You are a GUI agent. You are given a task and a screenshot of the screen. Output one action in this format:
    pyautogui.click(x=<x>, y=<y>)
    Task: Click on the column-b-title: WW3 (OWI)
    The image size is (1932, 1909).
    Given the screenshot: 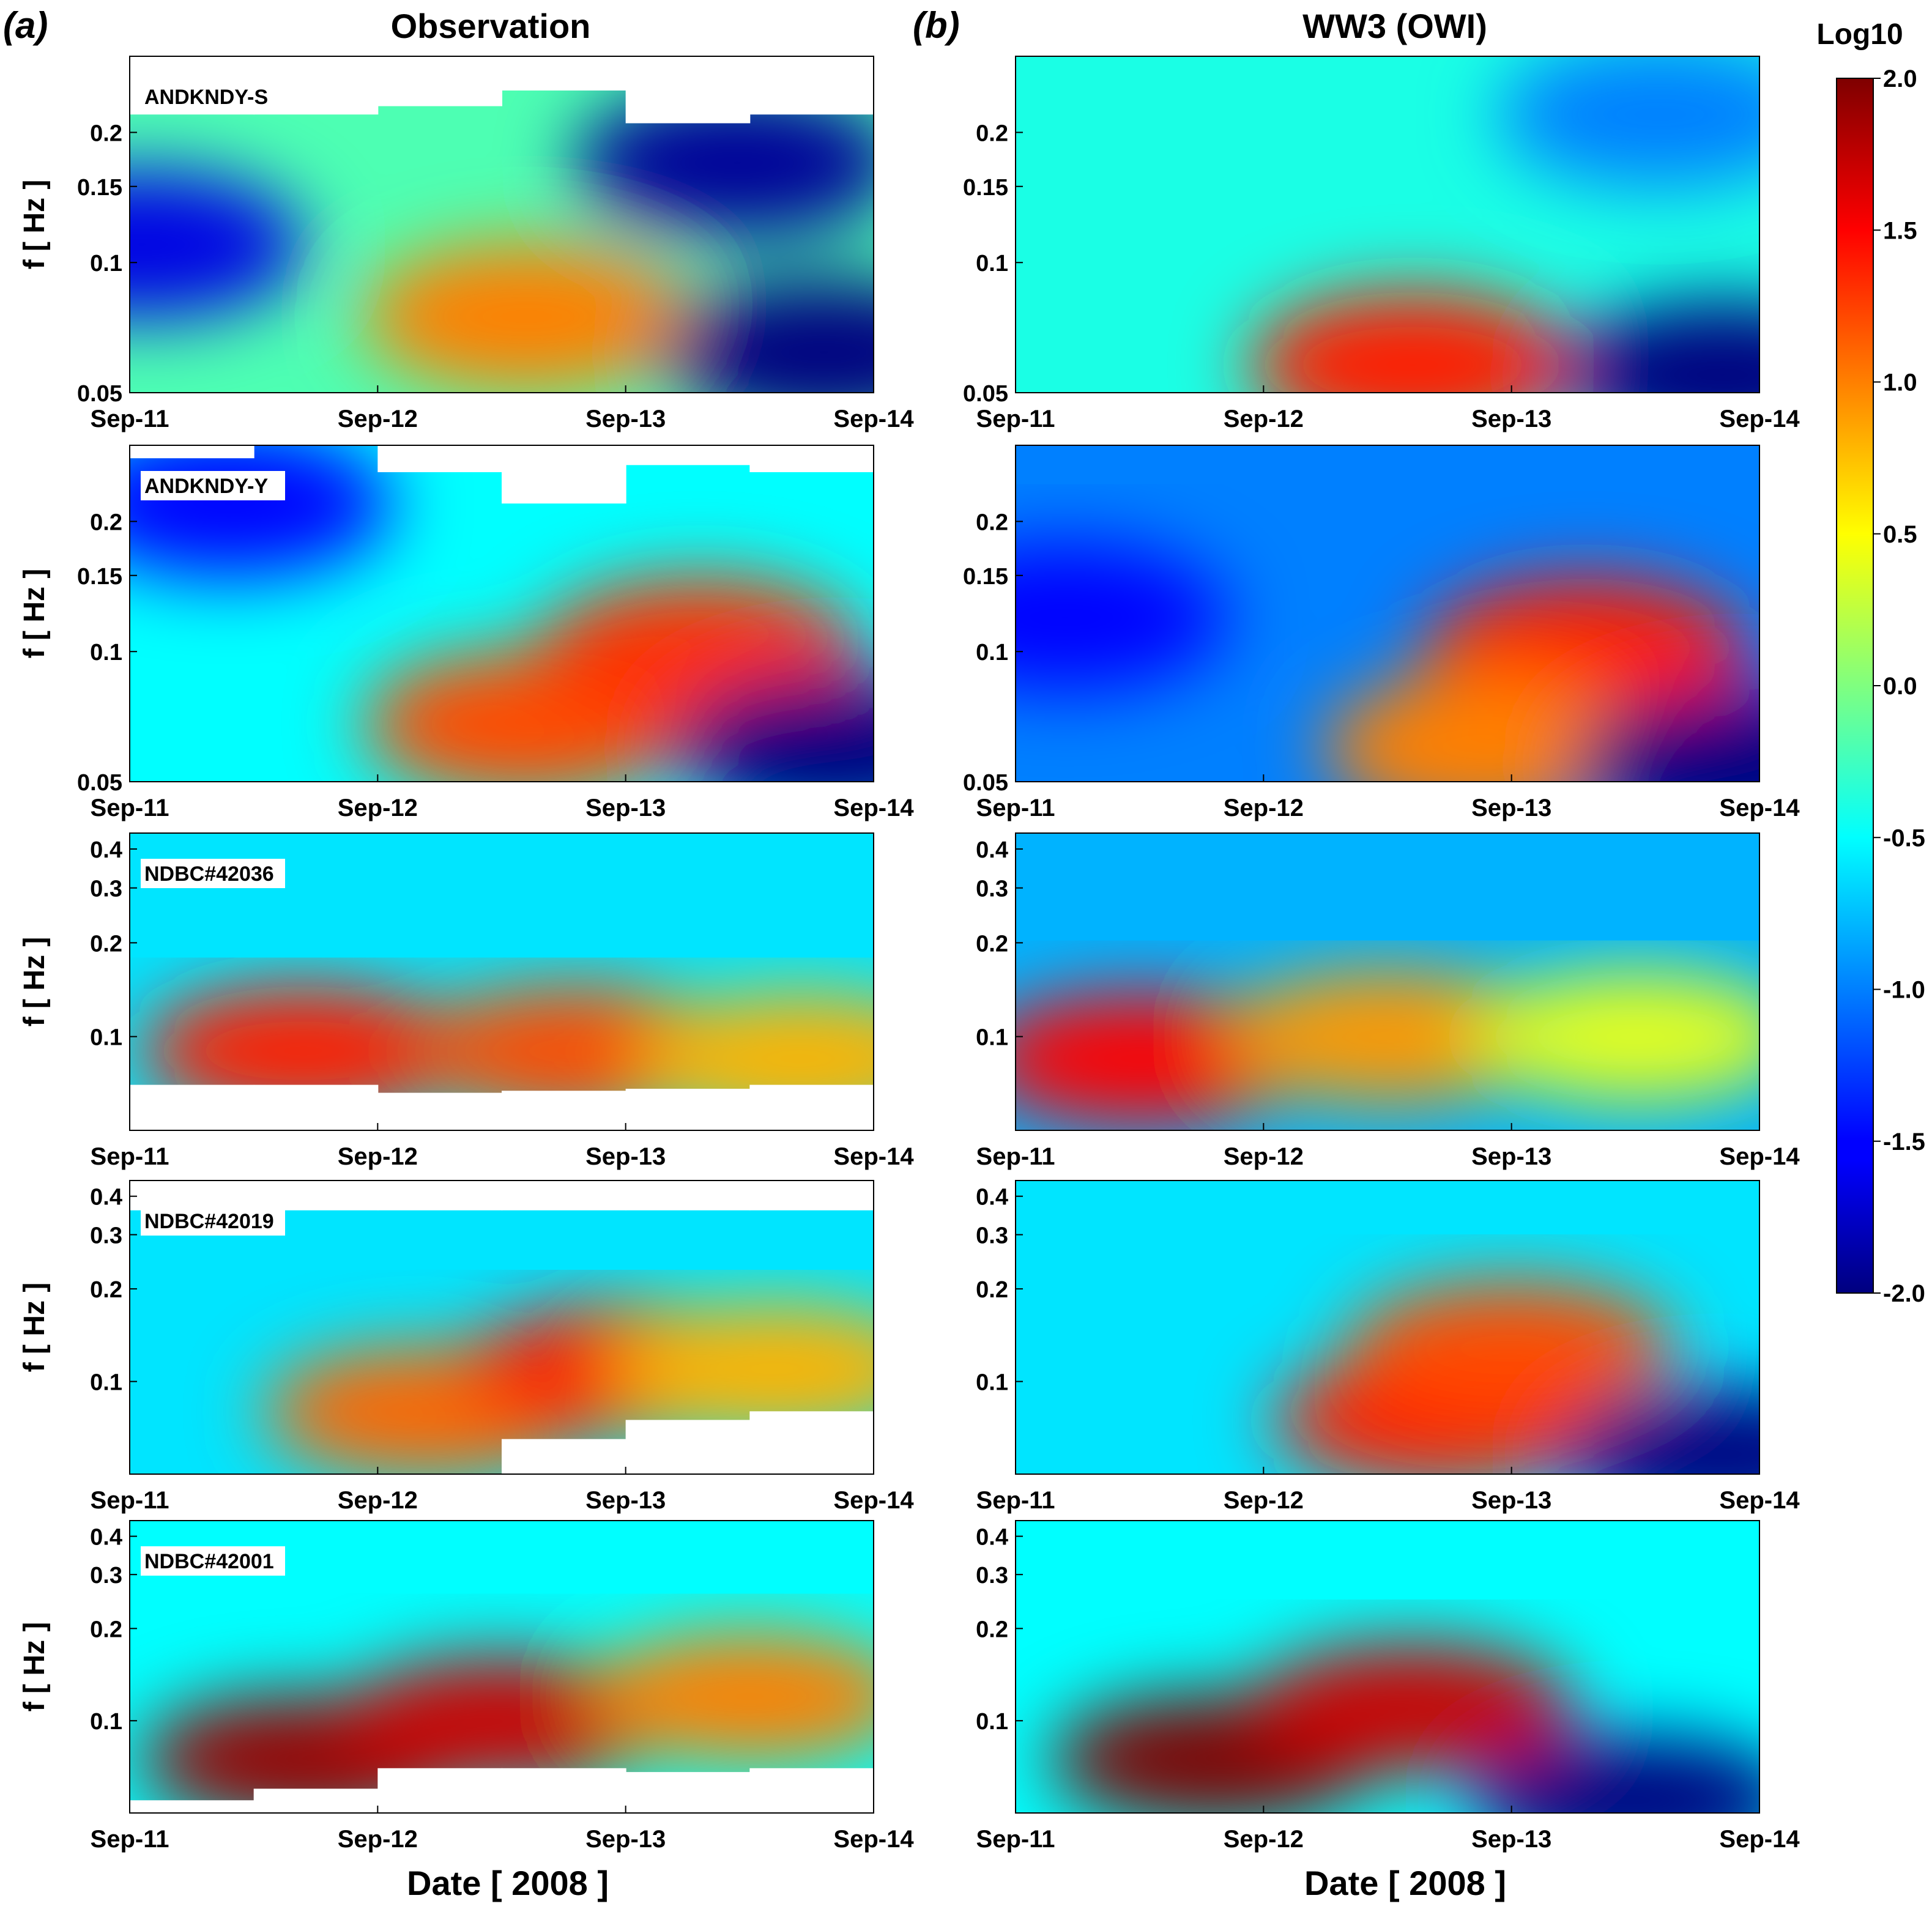 What is the action you would take?
    pyautogui.click(x=1394, y=26)
    